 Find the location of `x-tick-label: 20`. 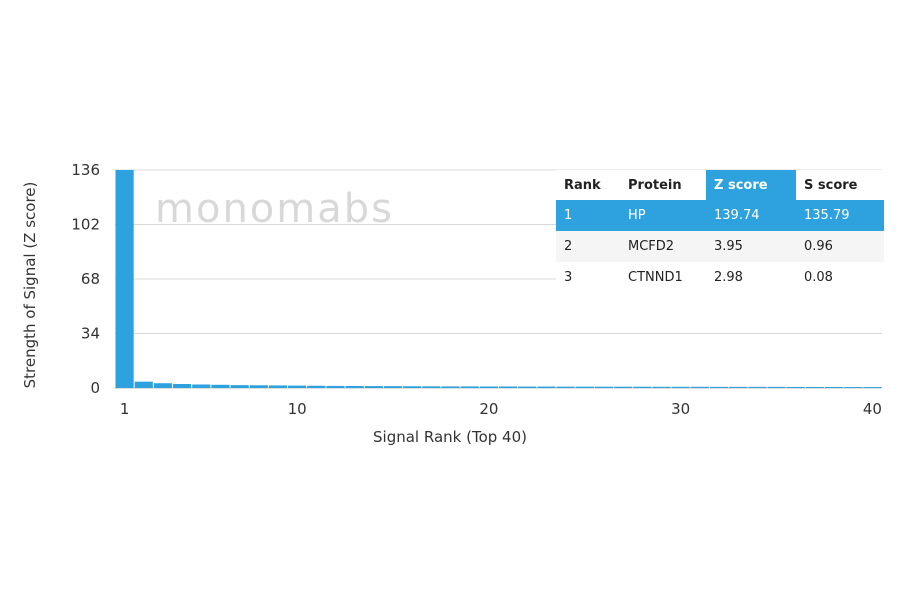

x-tick-label: 20 is located at coordinates (488, 409).